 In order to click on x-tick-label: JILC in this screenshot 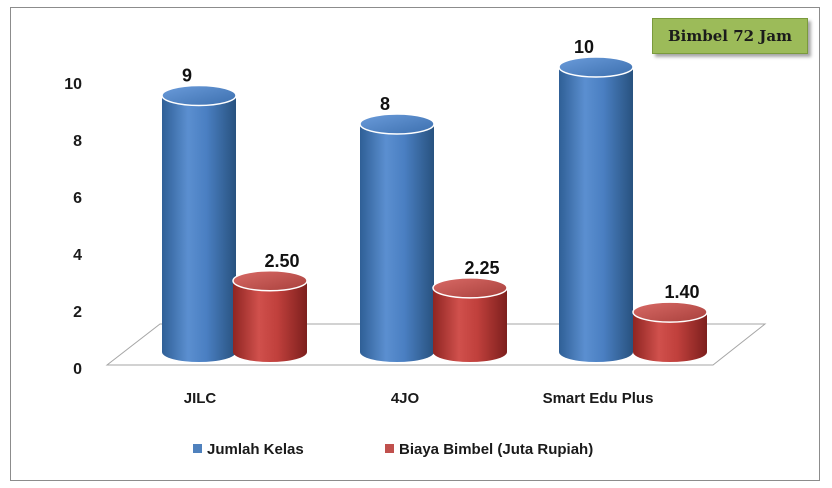, I will do `click(200, 398)`.